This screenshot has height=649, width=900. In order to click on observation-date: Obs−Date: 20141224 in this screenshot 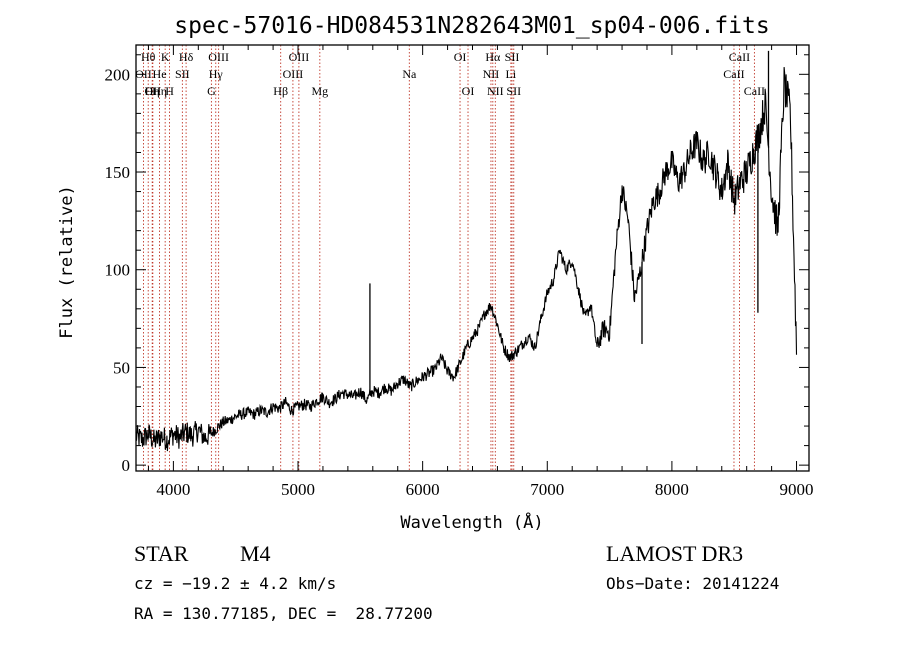, I will do `click(692, 583)`.